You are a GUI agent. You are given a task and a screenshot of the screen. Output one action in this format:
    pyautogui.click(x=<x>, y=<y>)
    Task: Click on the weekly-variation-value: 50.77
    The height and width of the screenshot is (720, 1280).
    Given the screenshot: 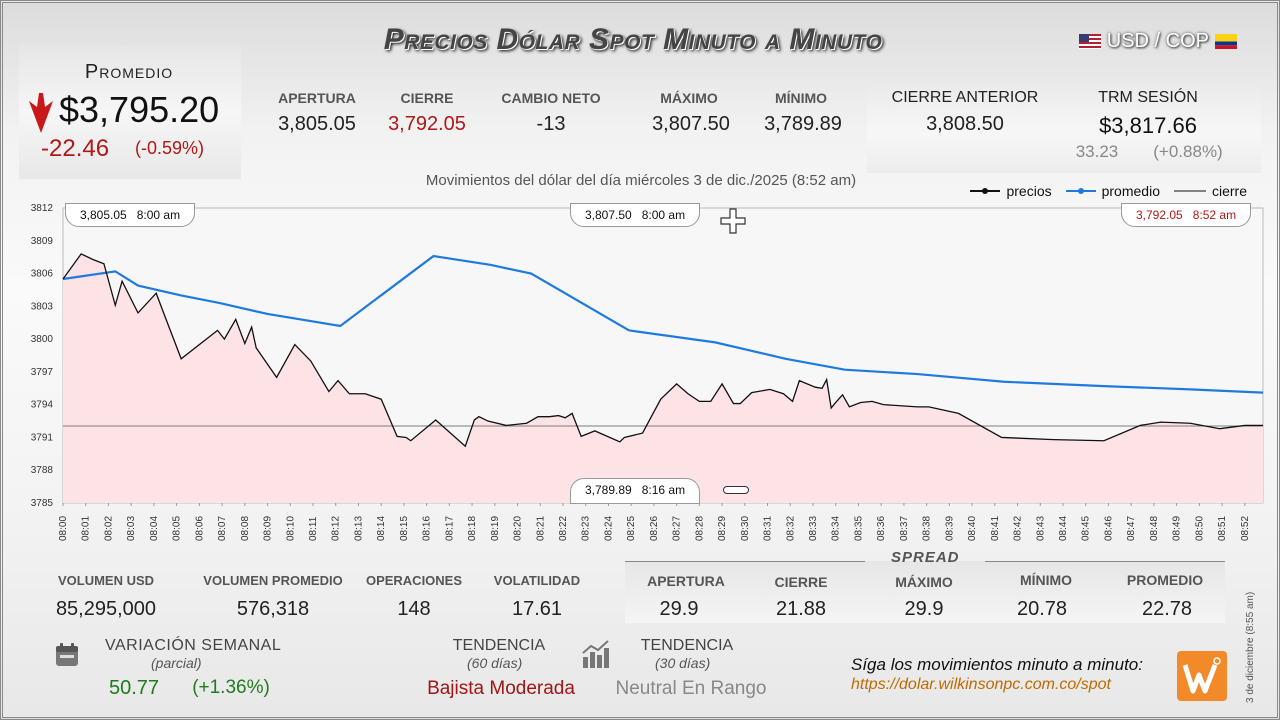 What is the action you would take?
    pyautogui.click(x=134, y=688)
    